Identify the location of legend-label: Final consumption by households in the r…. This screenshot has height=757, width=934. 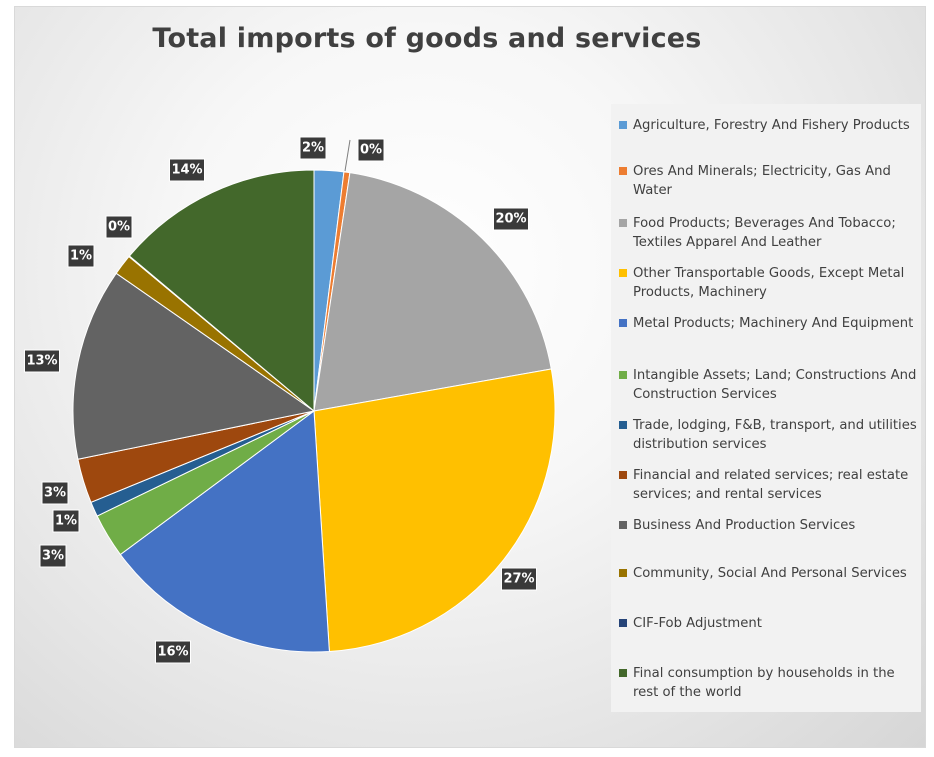
(764, 683).